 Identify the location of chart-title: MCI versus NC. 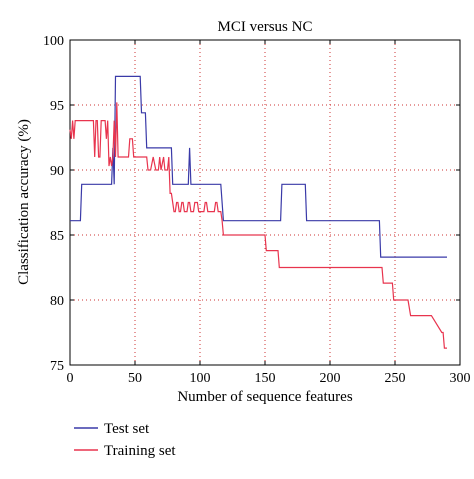
(264, 27).